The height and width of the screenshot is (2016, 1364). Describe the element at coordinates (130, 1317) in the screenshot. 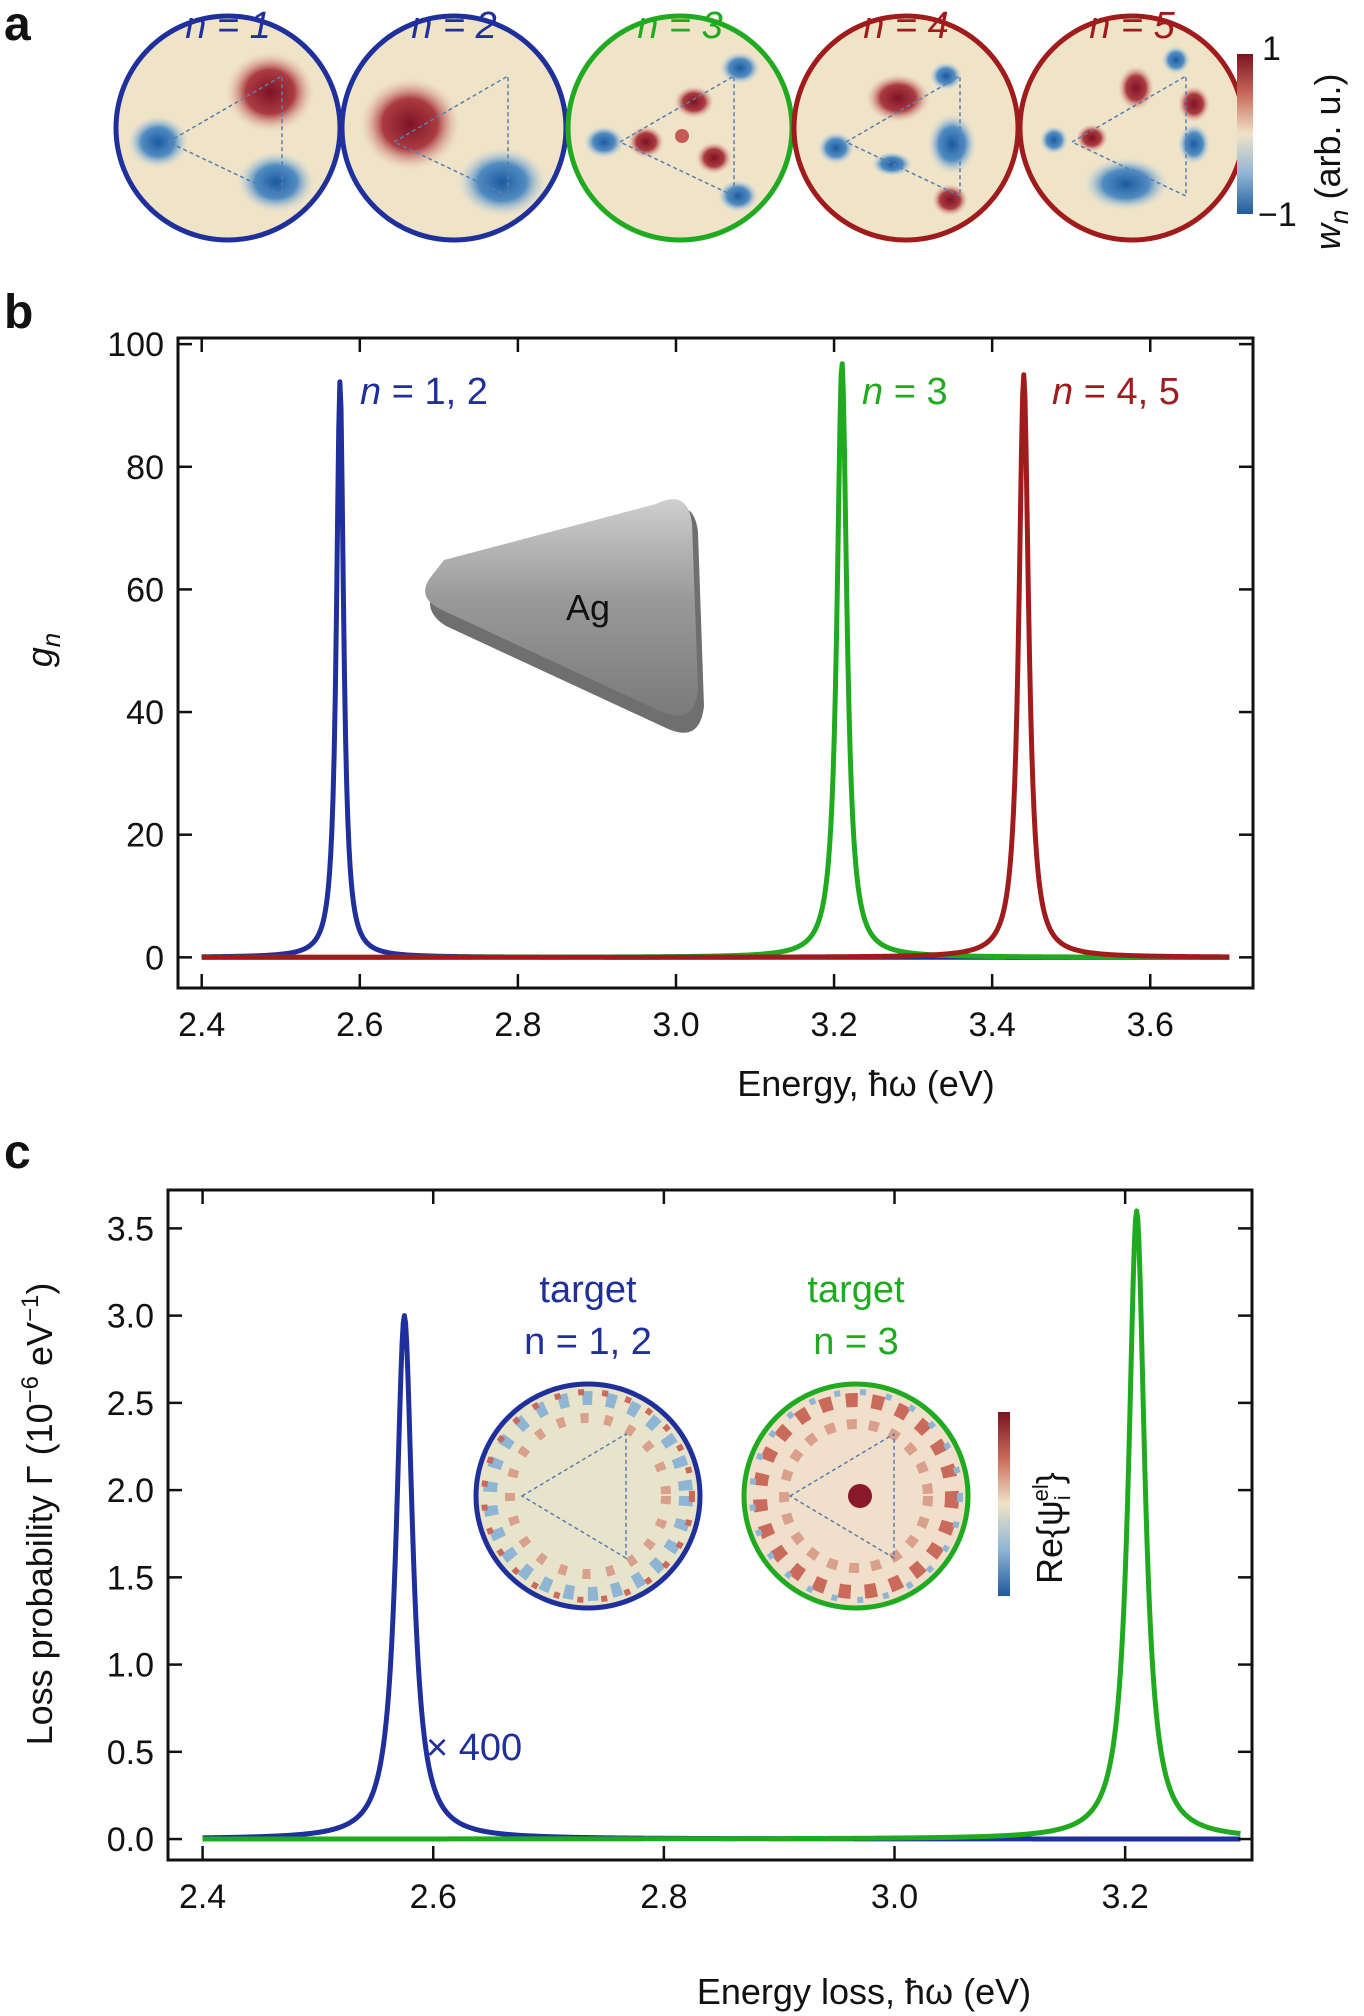

I see `y-tick-label: 3.0` at that location.